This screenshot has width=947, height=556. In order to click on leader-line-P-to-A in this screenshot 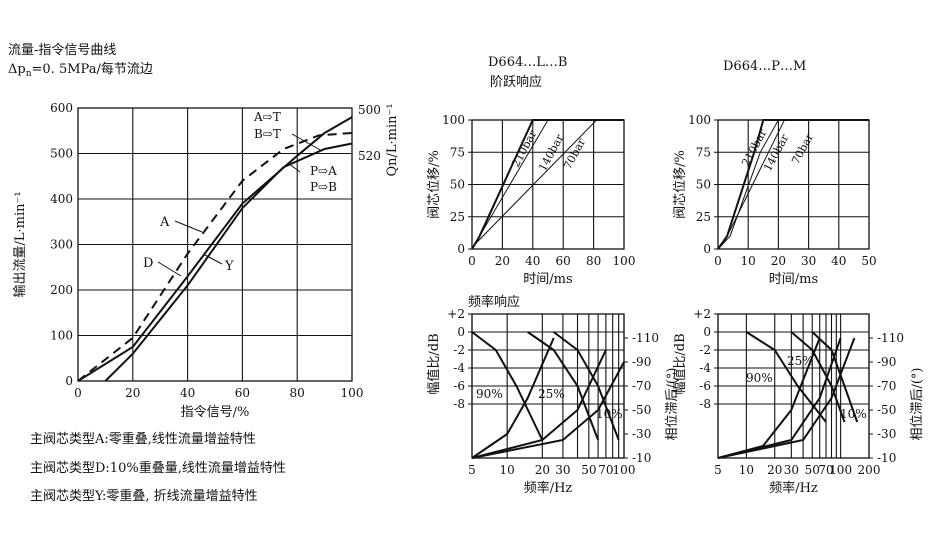, I will do `click(294, 167)`.